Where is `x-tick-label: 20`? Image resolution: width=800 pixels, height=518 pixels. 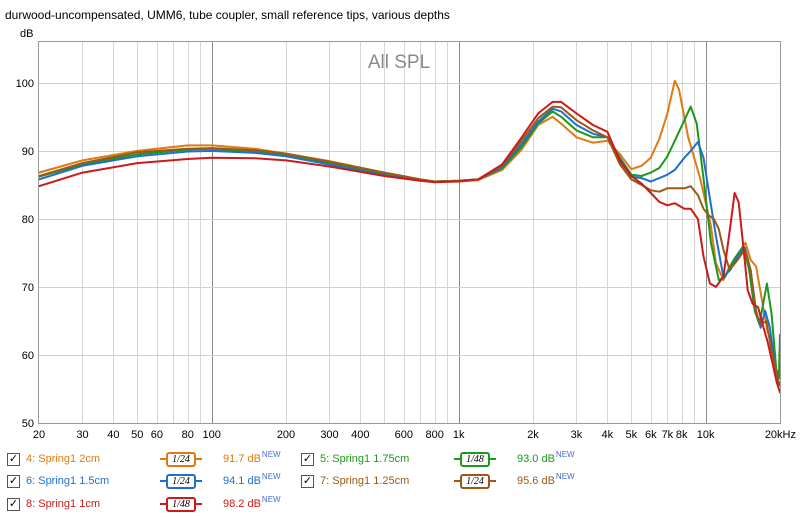 x-tick-label: 20 is located at coordinates (39, 435).